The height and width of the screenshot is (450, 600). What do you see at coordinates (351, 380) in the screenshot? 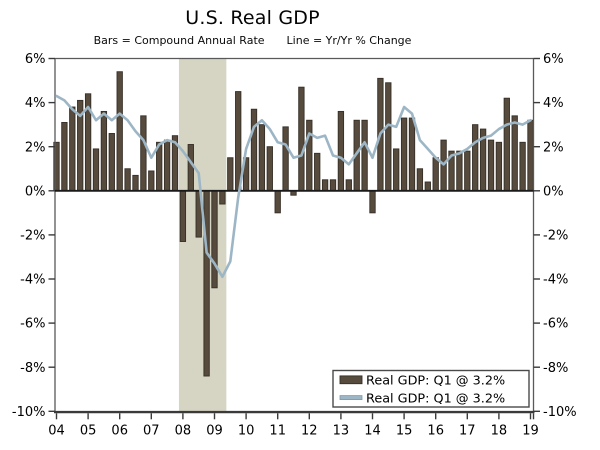
I see `legend-bar-swatch` at bounding box center [351, 380].